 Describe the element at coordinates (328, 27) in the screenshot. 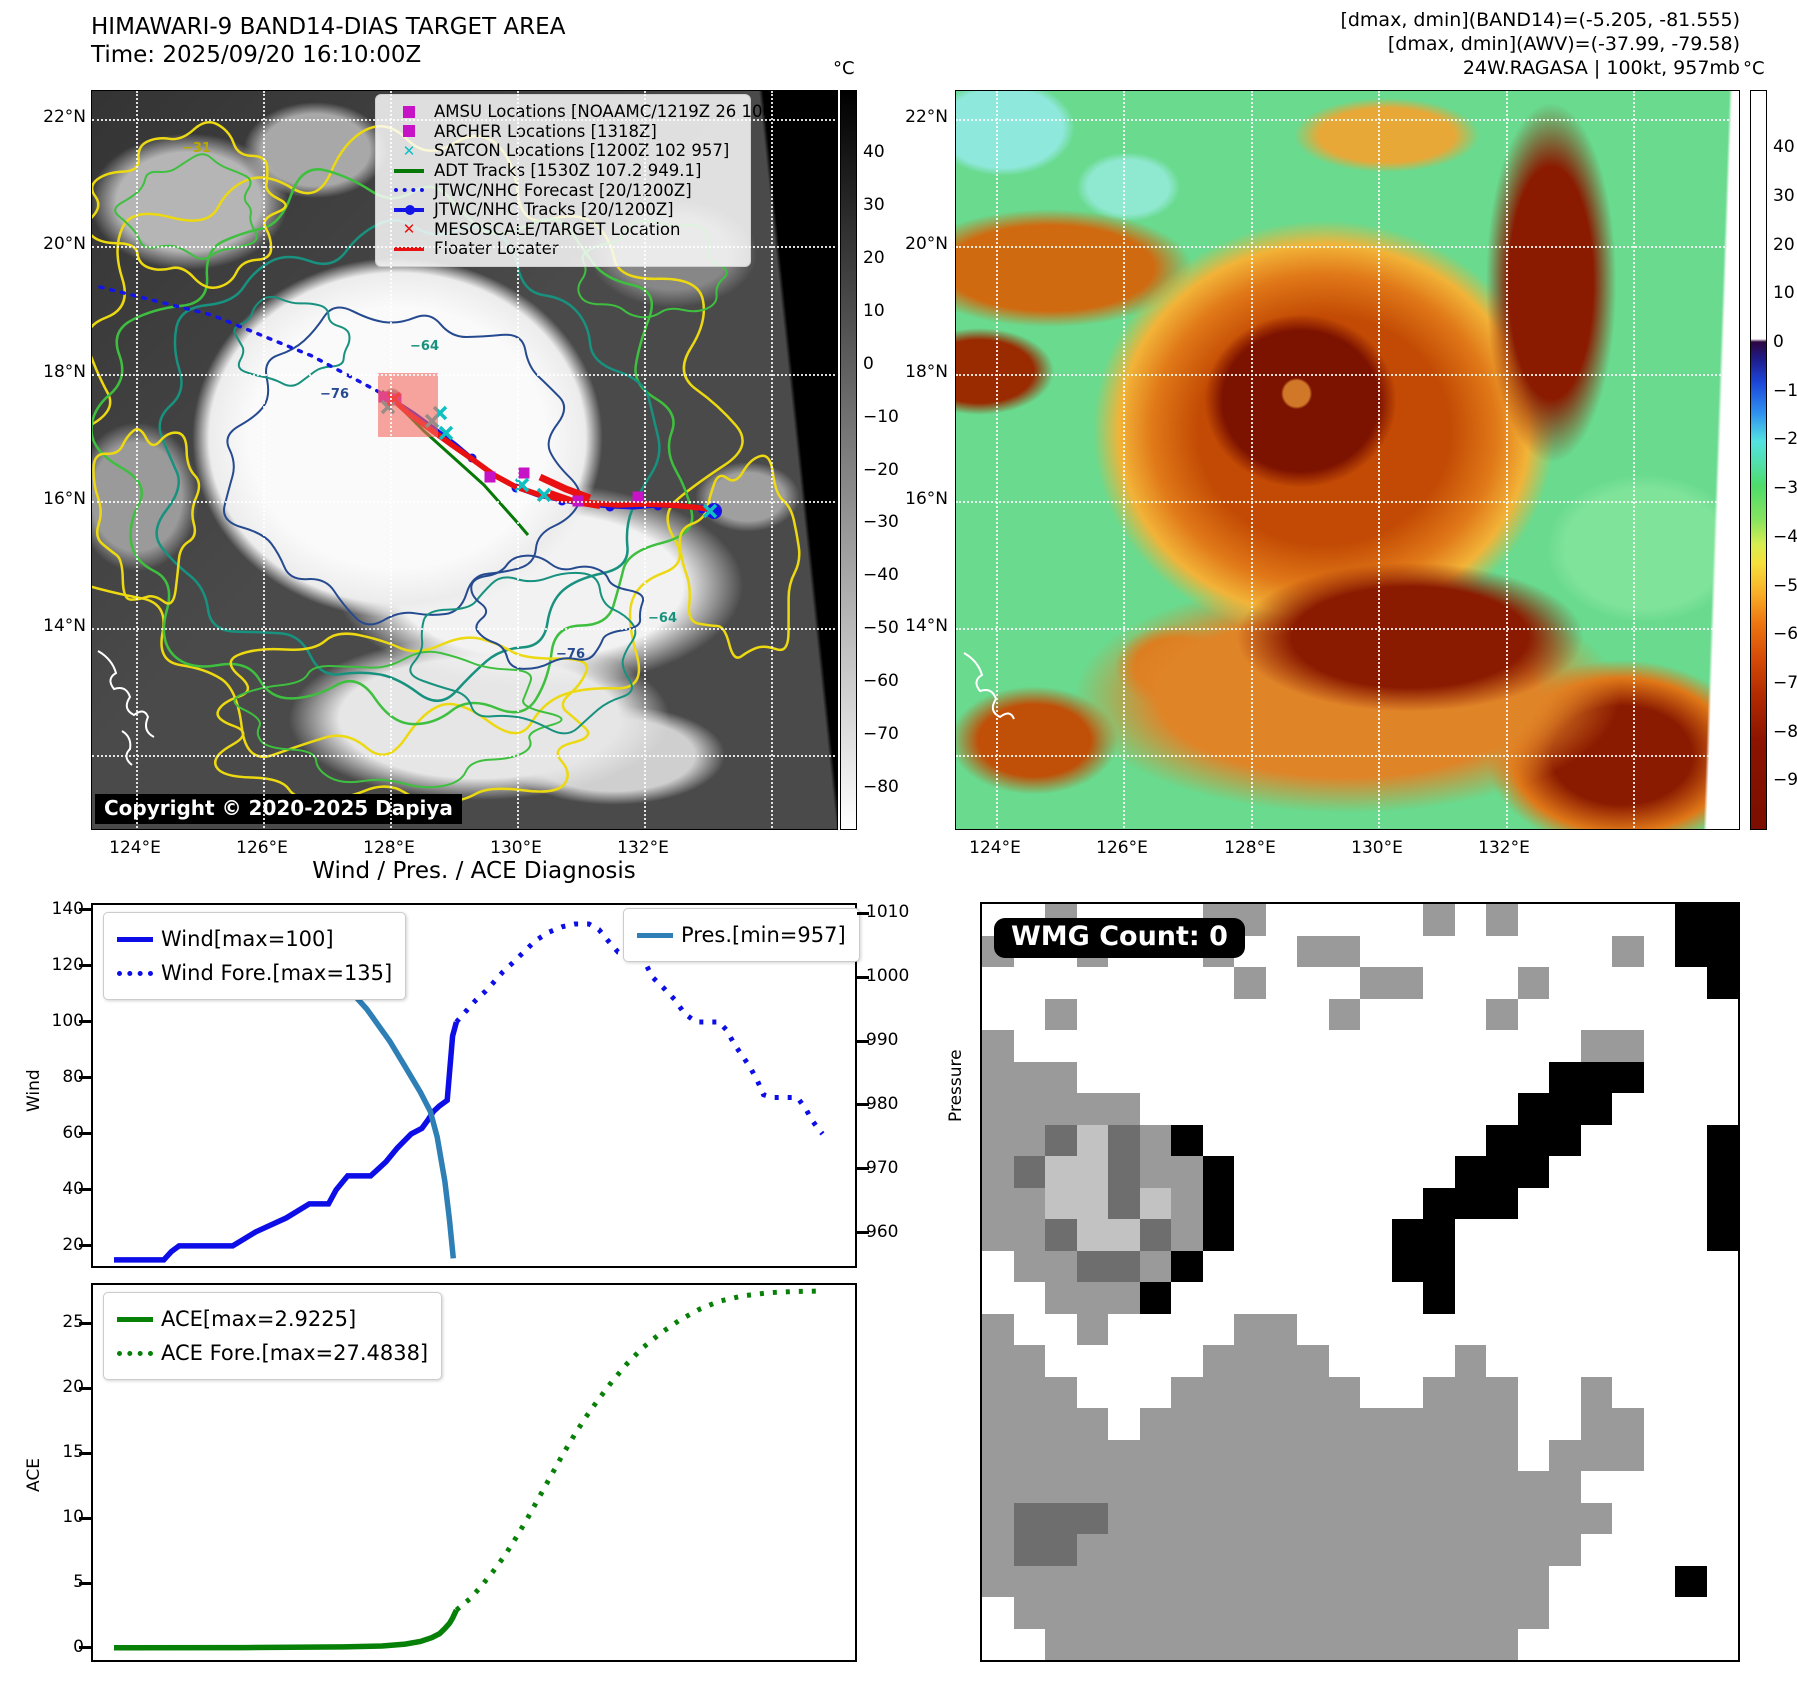

I see `left-map-title: HIMAWARI-9 BAND14-DIAS TARGET AREA` at that location.